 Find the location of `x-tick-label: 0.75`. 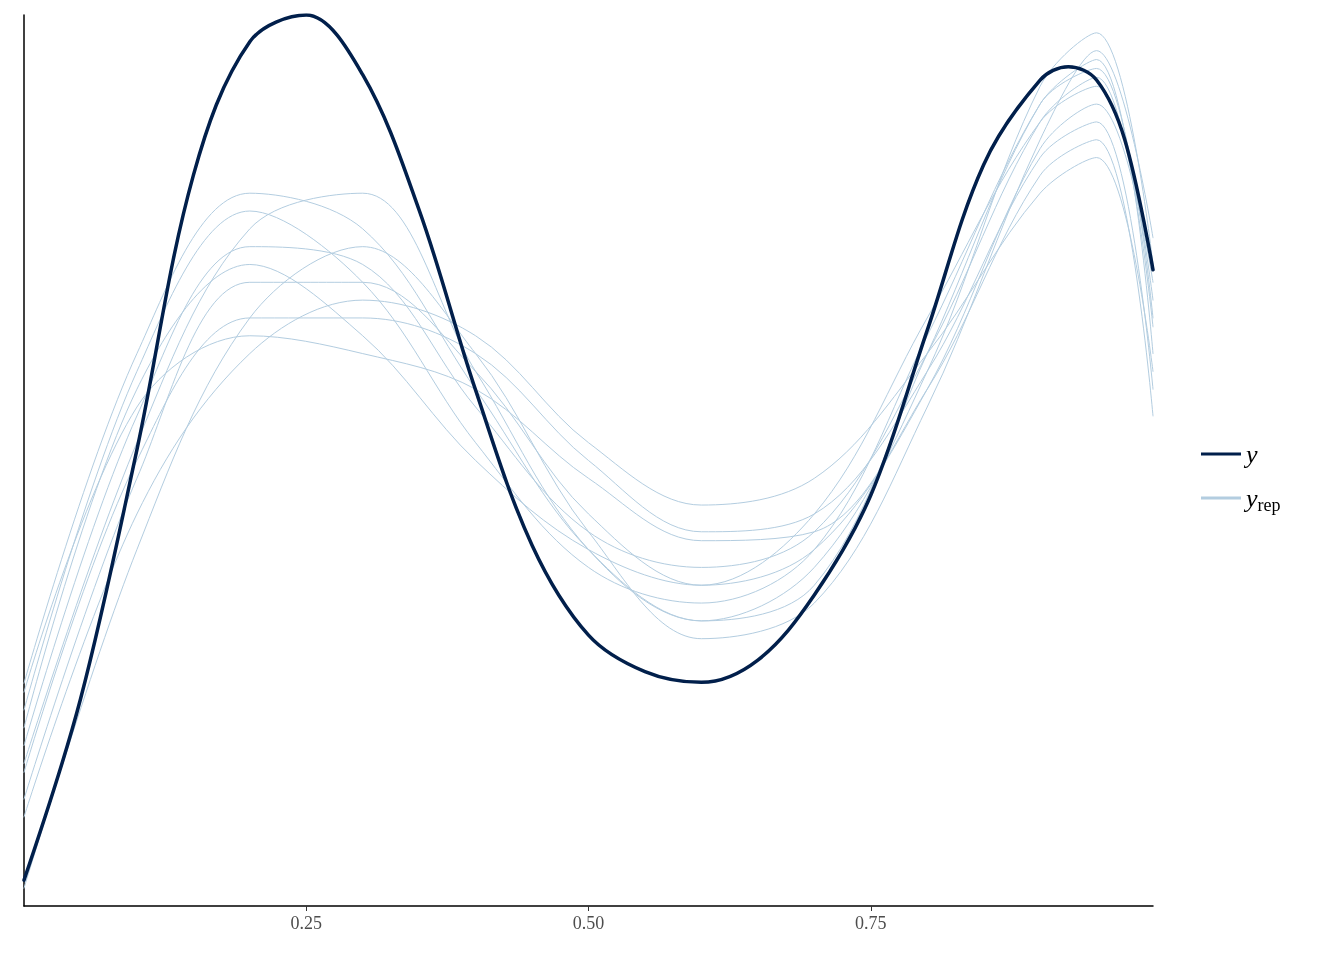

x-tick-label: 0.75 is located at coordinates (871, 923).